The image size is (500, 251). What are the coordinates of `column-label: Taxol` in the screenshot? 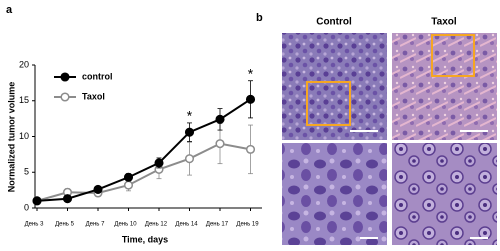 It's located at (444, 22).